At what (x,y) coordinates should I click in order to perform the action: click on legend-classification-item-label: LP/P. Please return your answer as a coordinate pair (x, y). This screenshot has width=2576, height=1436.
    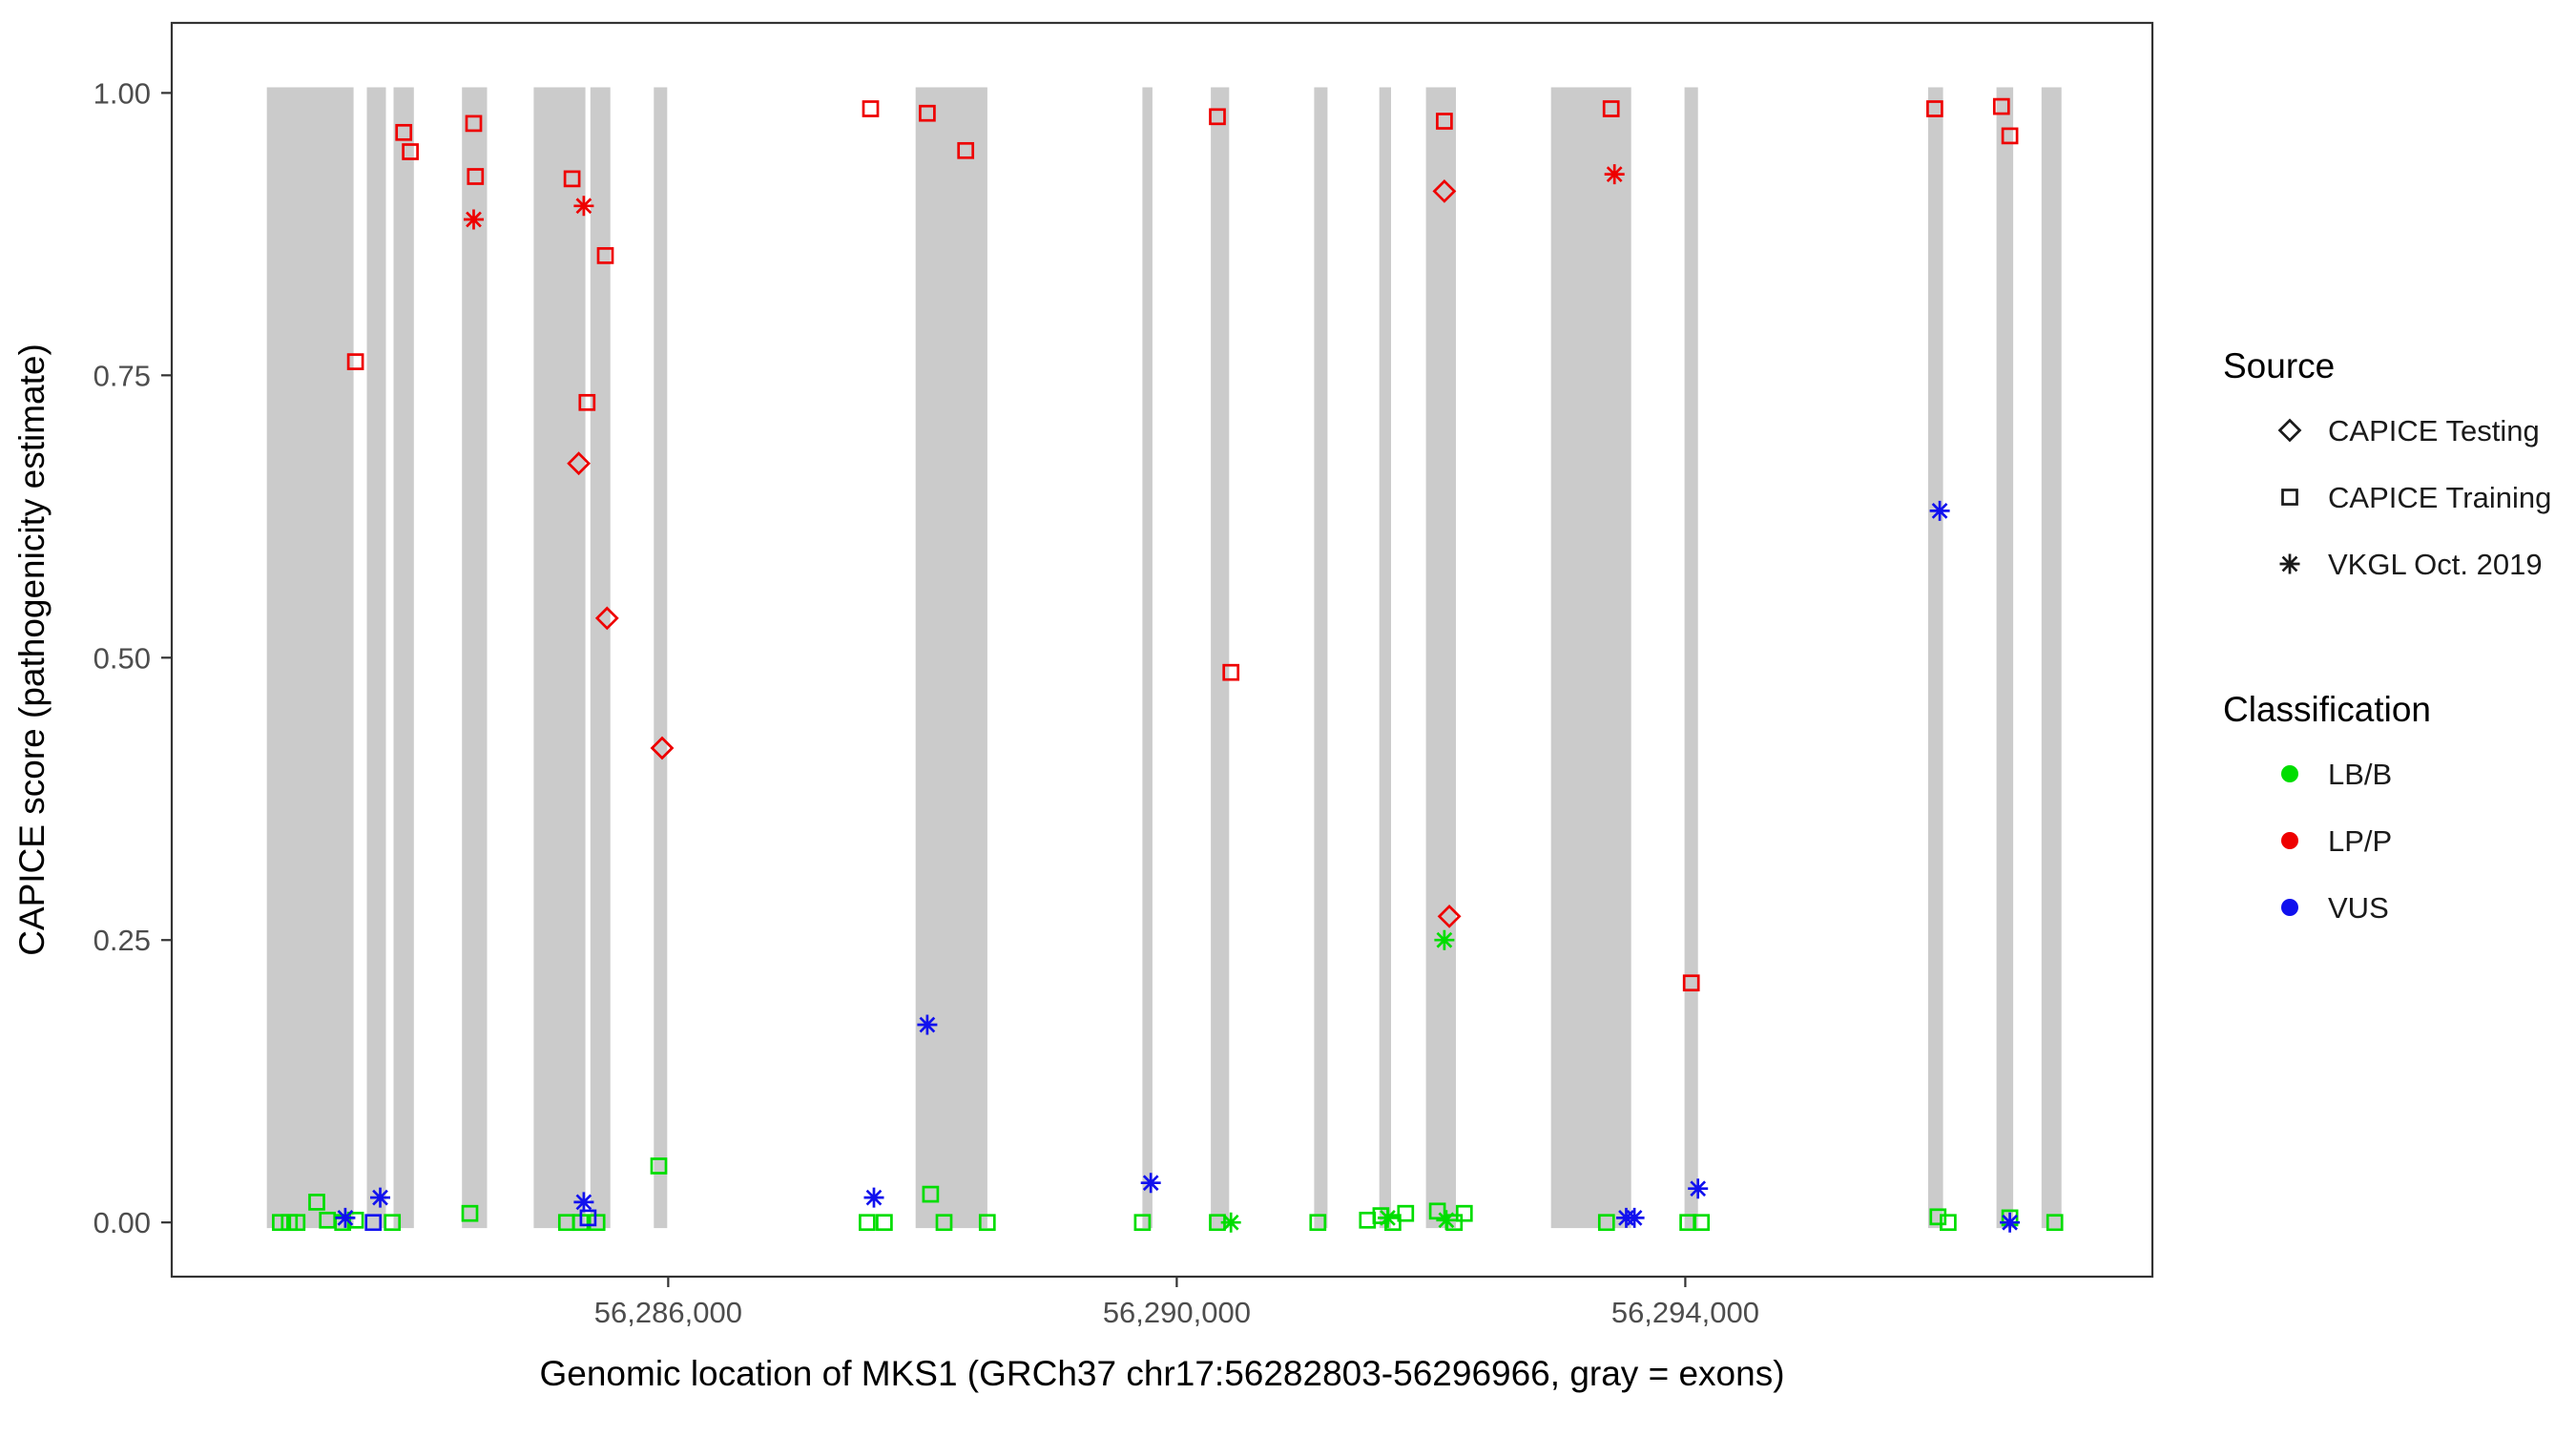
    Looking at the image, I should click on (2360, 841).